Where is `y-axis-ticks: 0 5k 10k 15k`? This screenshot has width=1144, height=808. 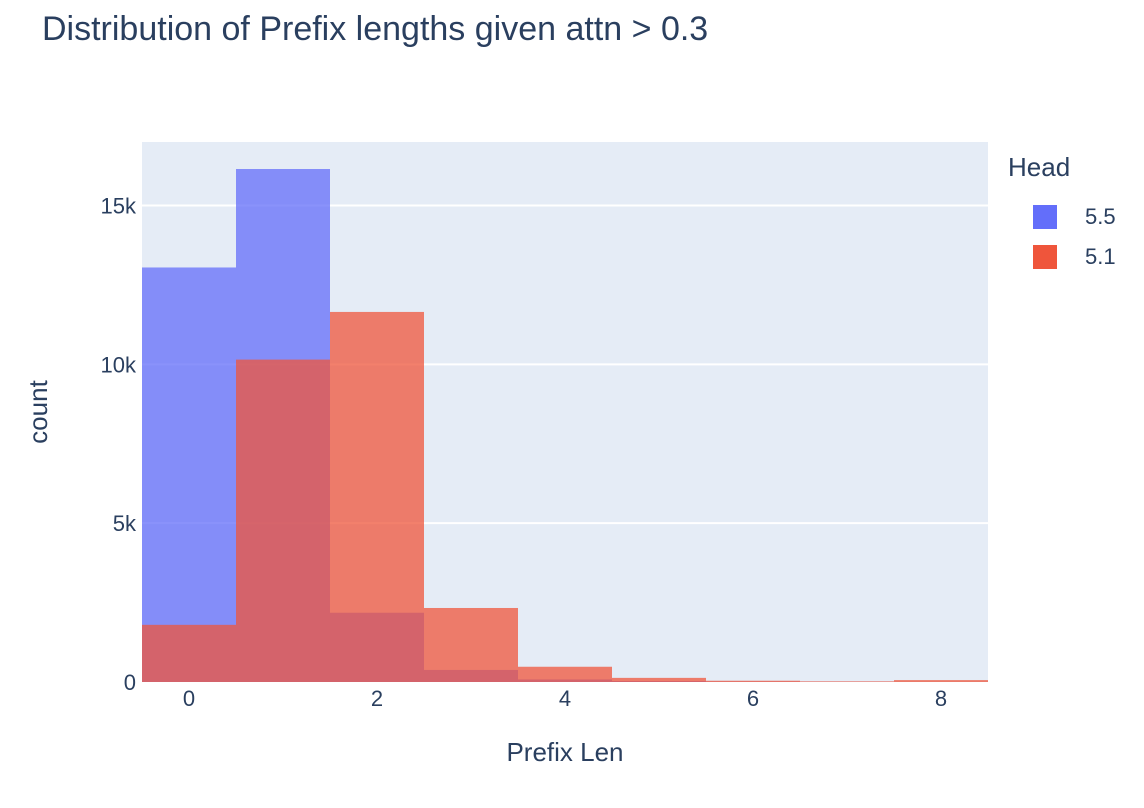 y-axis-ticks: 0 5k 10k 15k is located at coordinates (119, 444).